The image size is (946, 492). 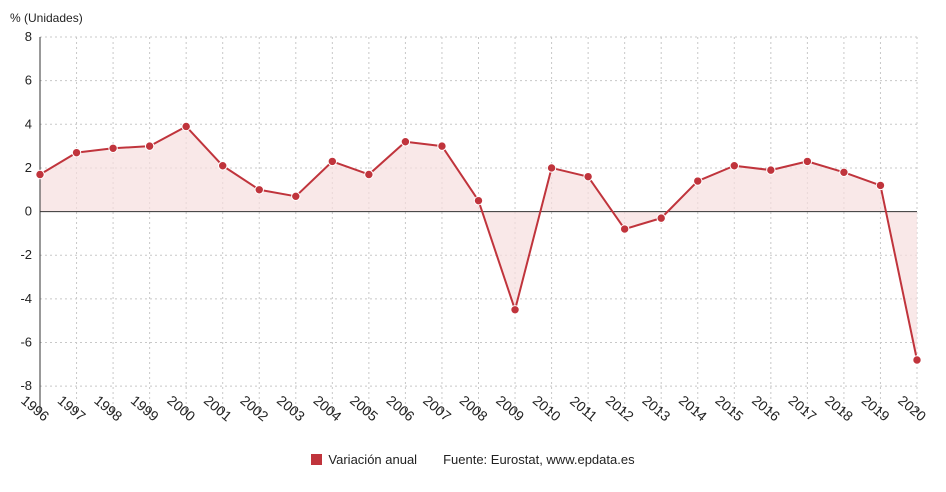 I want to click on x-tick-label: 2003, so click(x=291, y=408).